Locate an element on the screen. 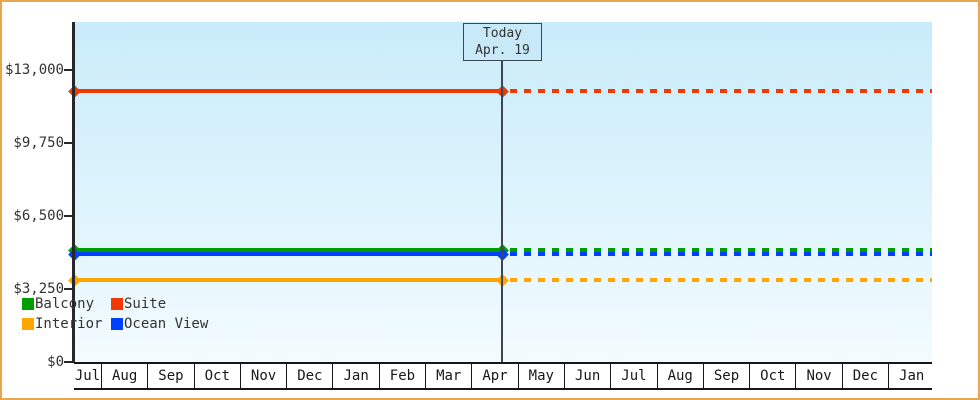 The height and width of the screenshot is (400, 980). legend-item-balcony: Balcony is located at coordinates (66, 304).